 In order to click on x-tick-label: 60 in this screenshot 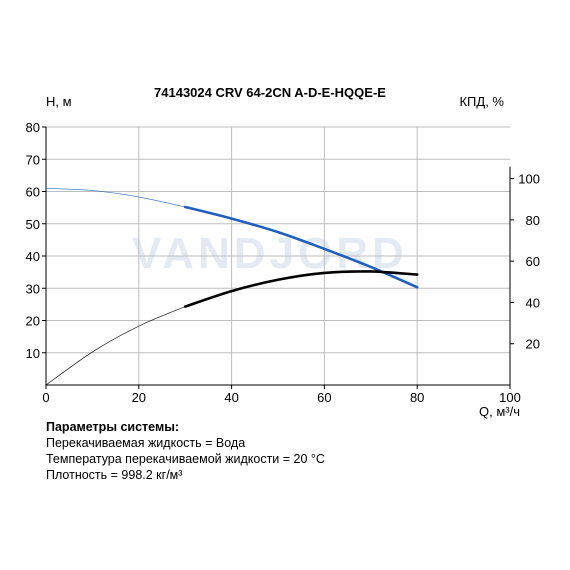, I will do `click(324, 397)`.